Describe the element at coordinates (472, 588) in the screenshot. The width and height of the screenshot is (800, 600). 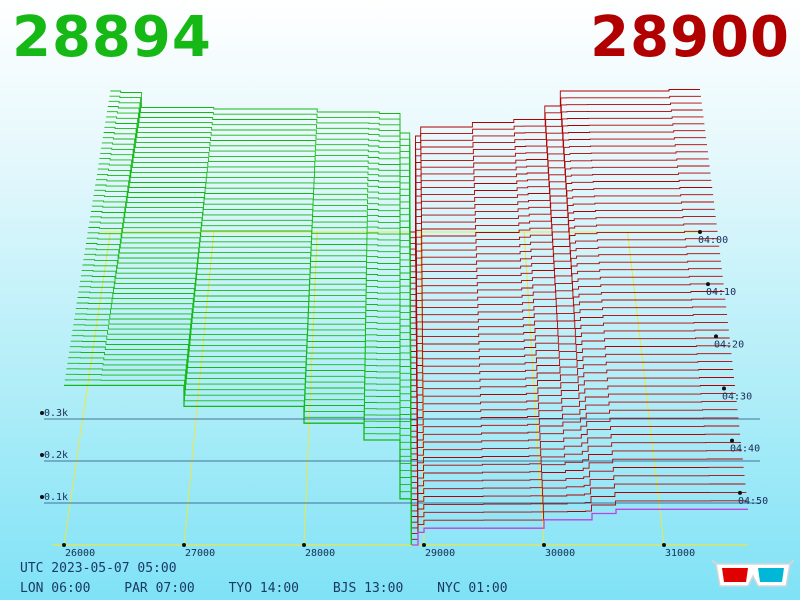
I see `zone-nyc: NYC 01:00` at that location.